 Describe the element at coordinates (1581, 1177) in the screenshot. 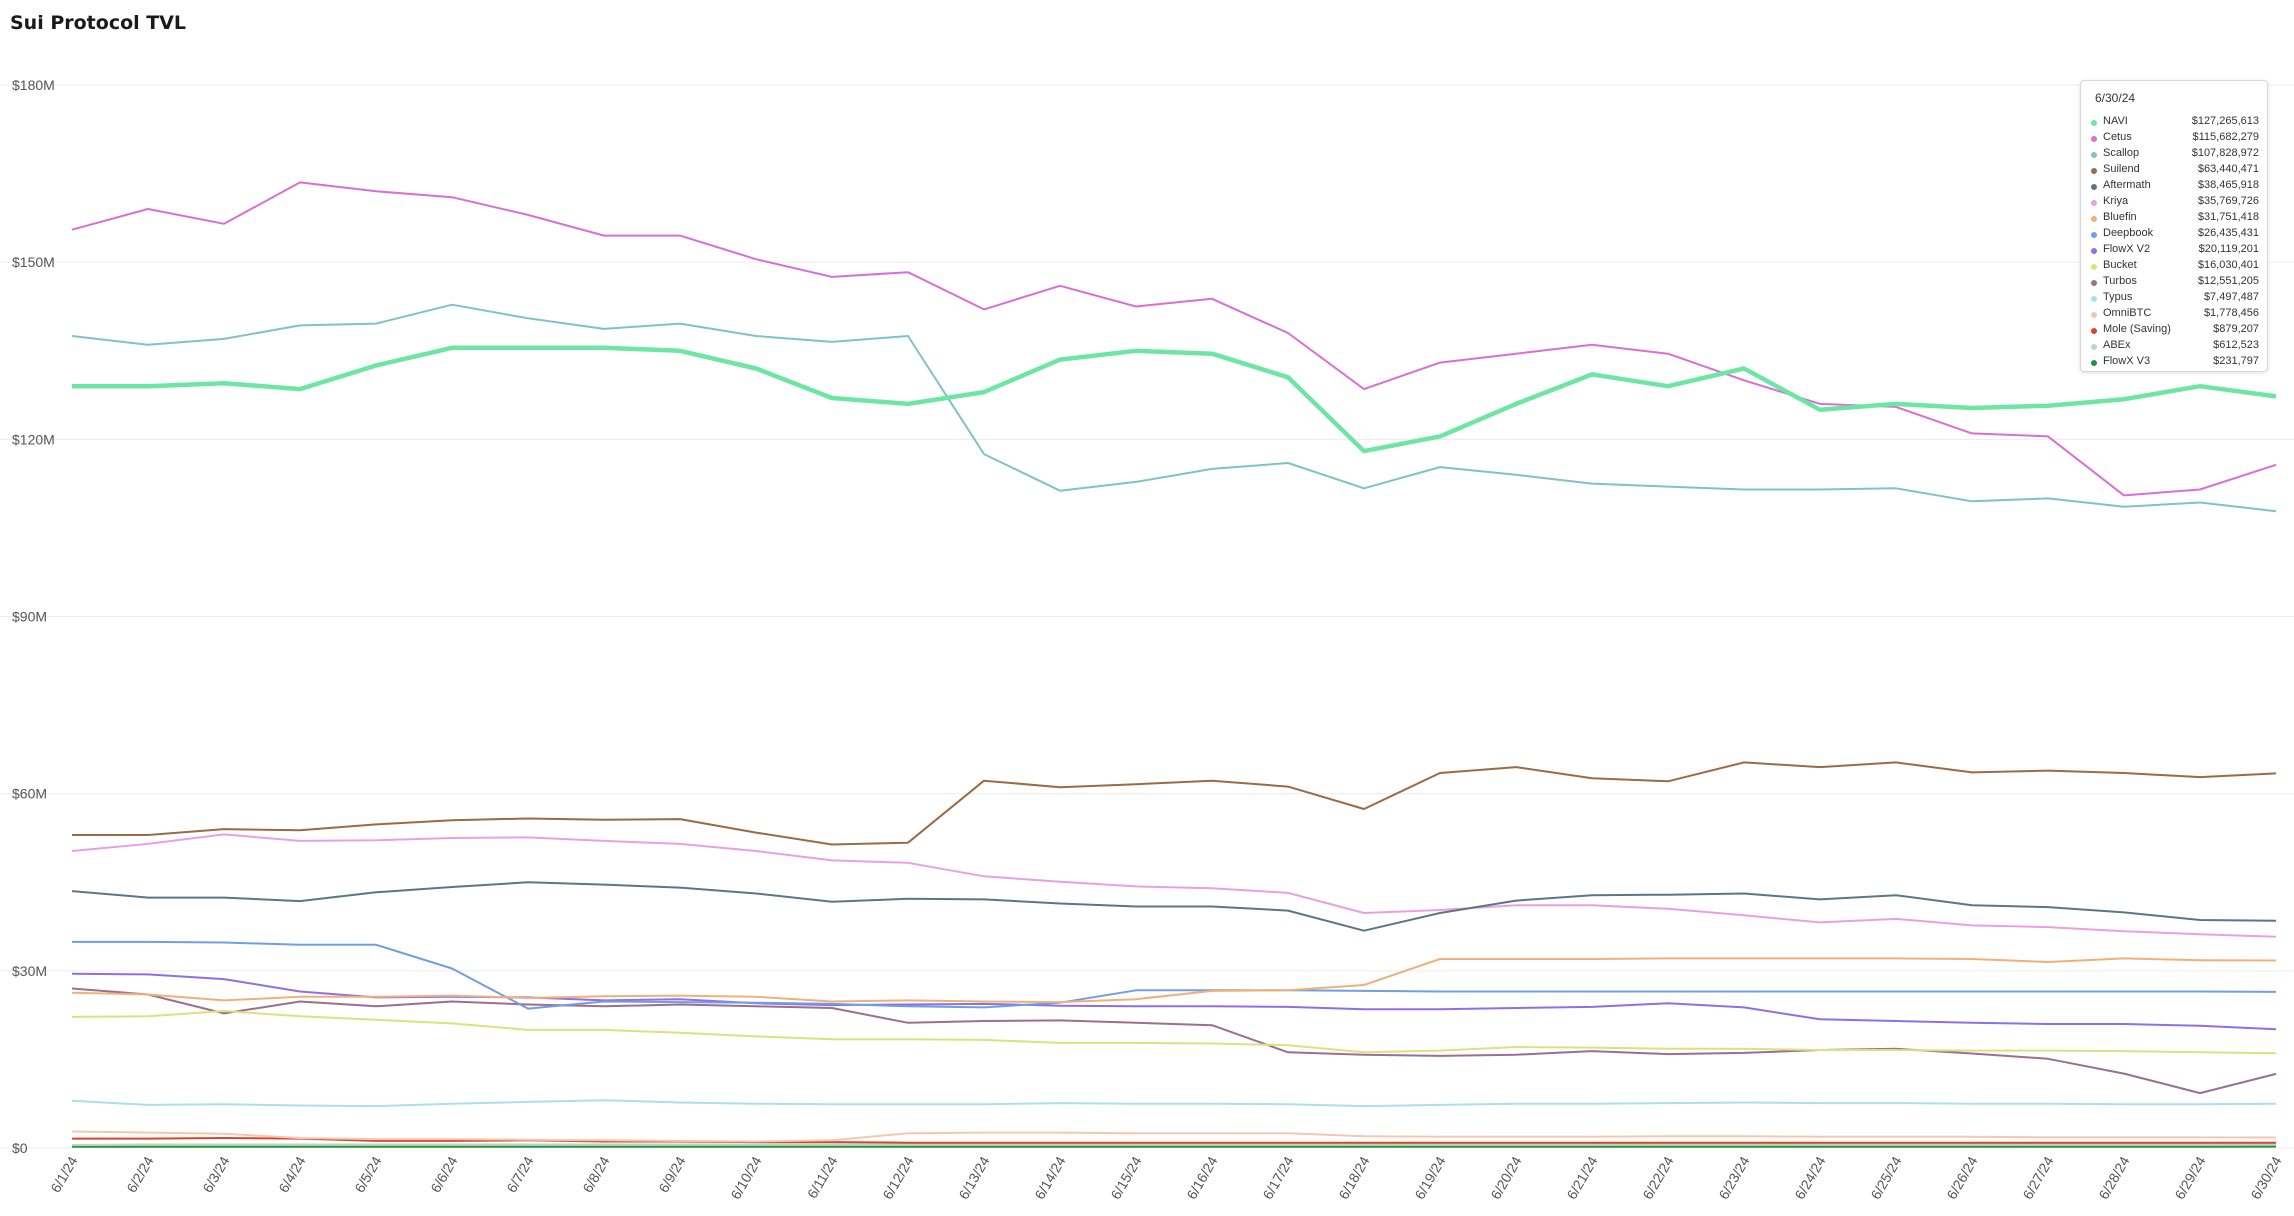

I see `x-tick-label: 6/21/24` at that location.